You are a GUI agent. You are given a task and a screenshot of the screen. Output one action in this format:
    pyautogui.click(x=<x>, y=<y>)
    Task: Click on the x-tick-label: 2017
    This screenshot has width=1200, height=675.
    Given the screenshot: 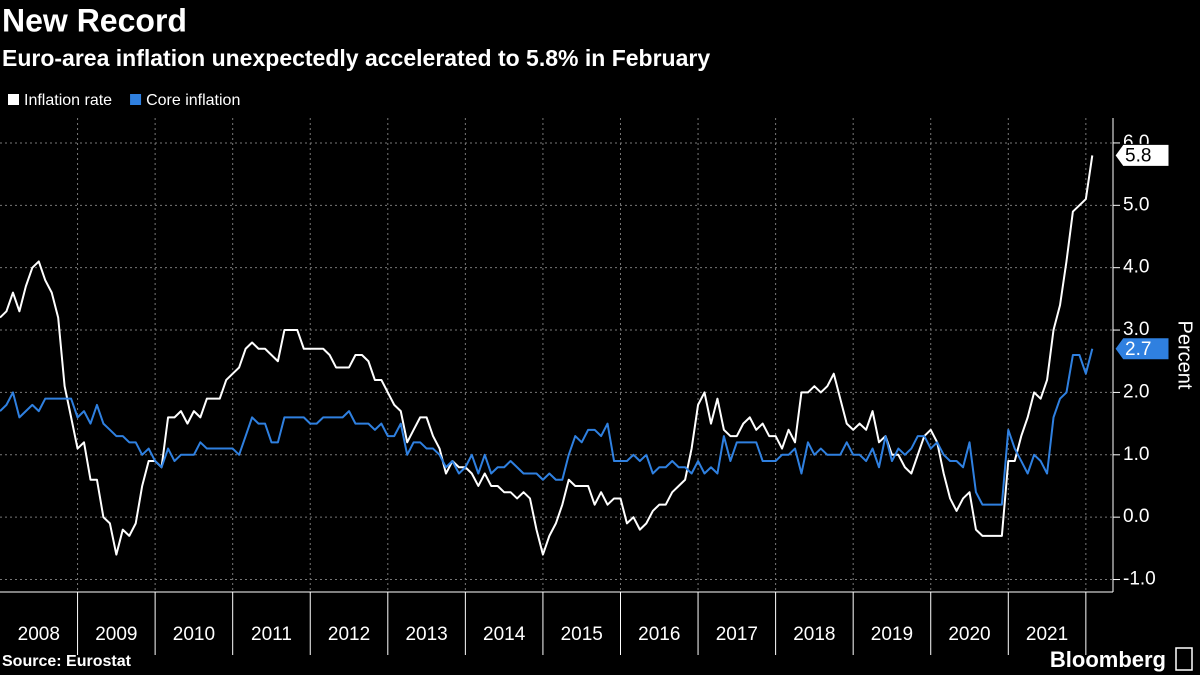 What is the action you would take?
    pyautogui.click(x=737, y=634)
    